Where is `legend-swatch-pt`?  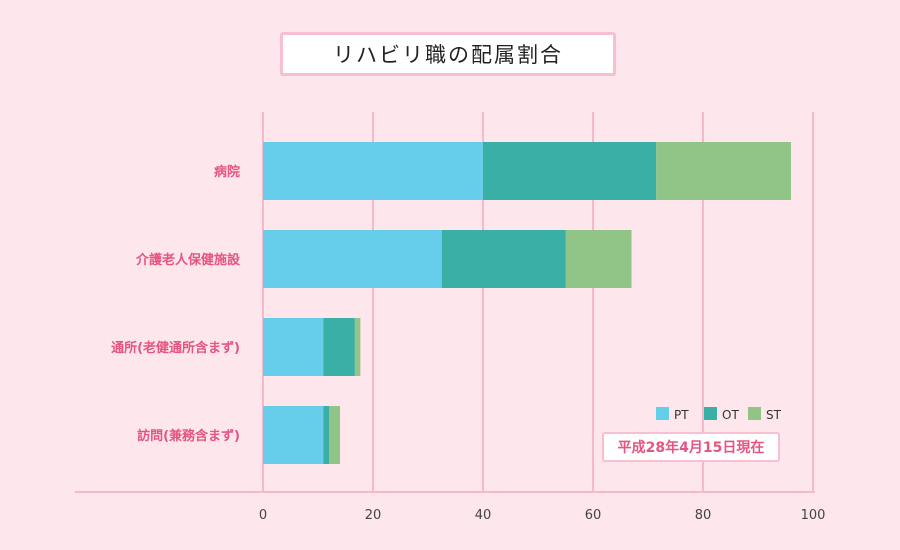 legend-swatch-pt is located at coordinates (662, 413).